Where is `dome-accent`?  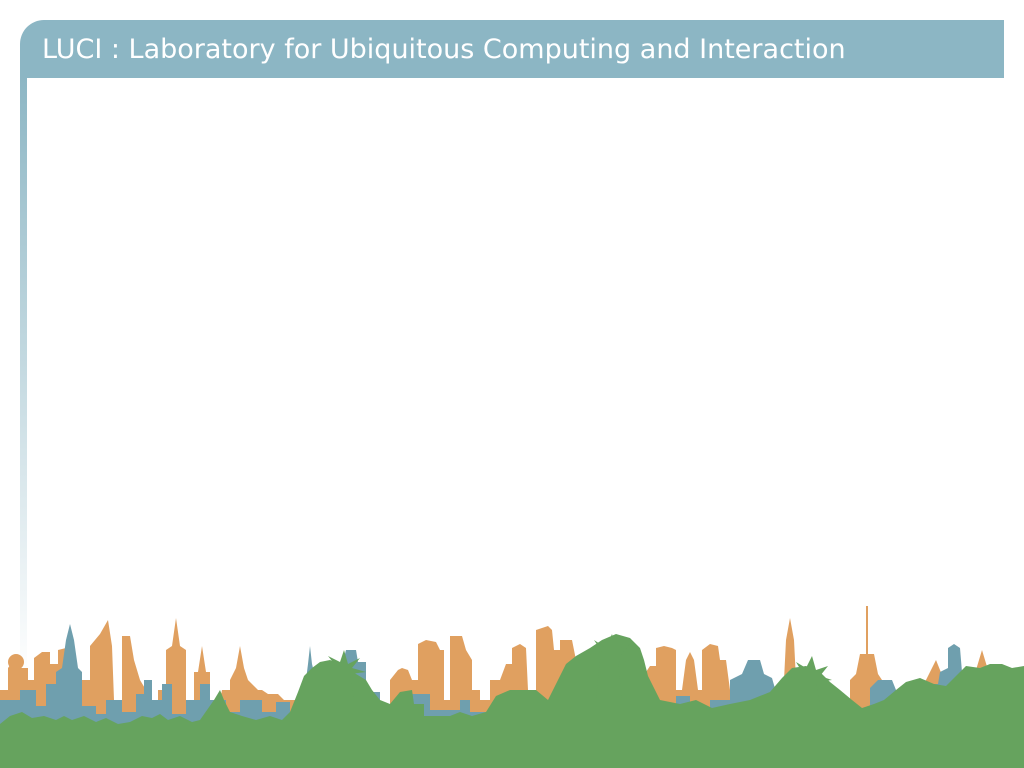 dome-accent is located at coordinates (16, 662).